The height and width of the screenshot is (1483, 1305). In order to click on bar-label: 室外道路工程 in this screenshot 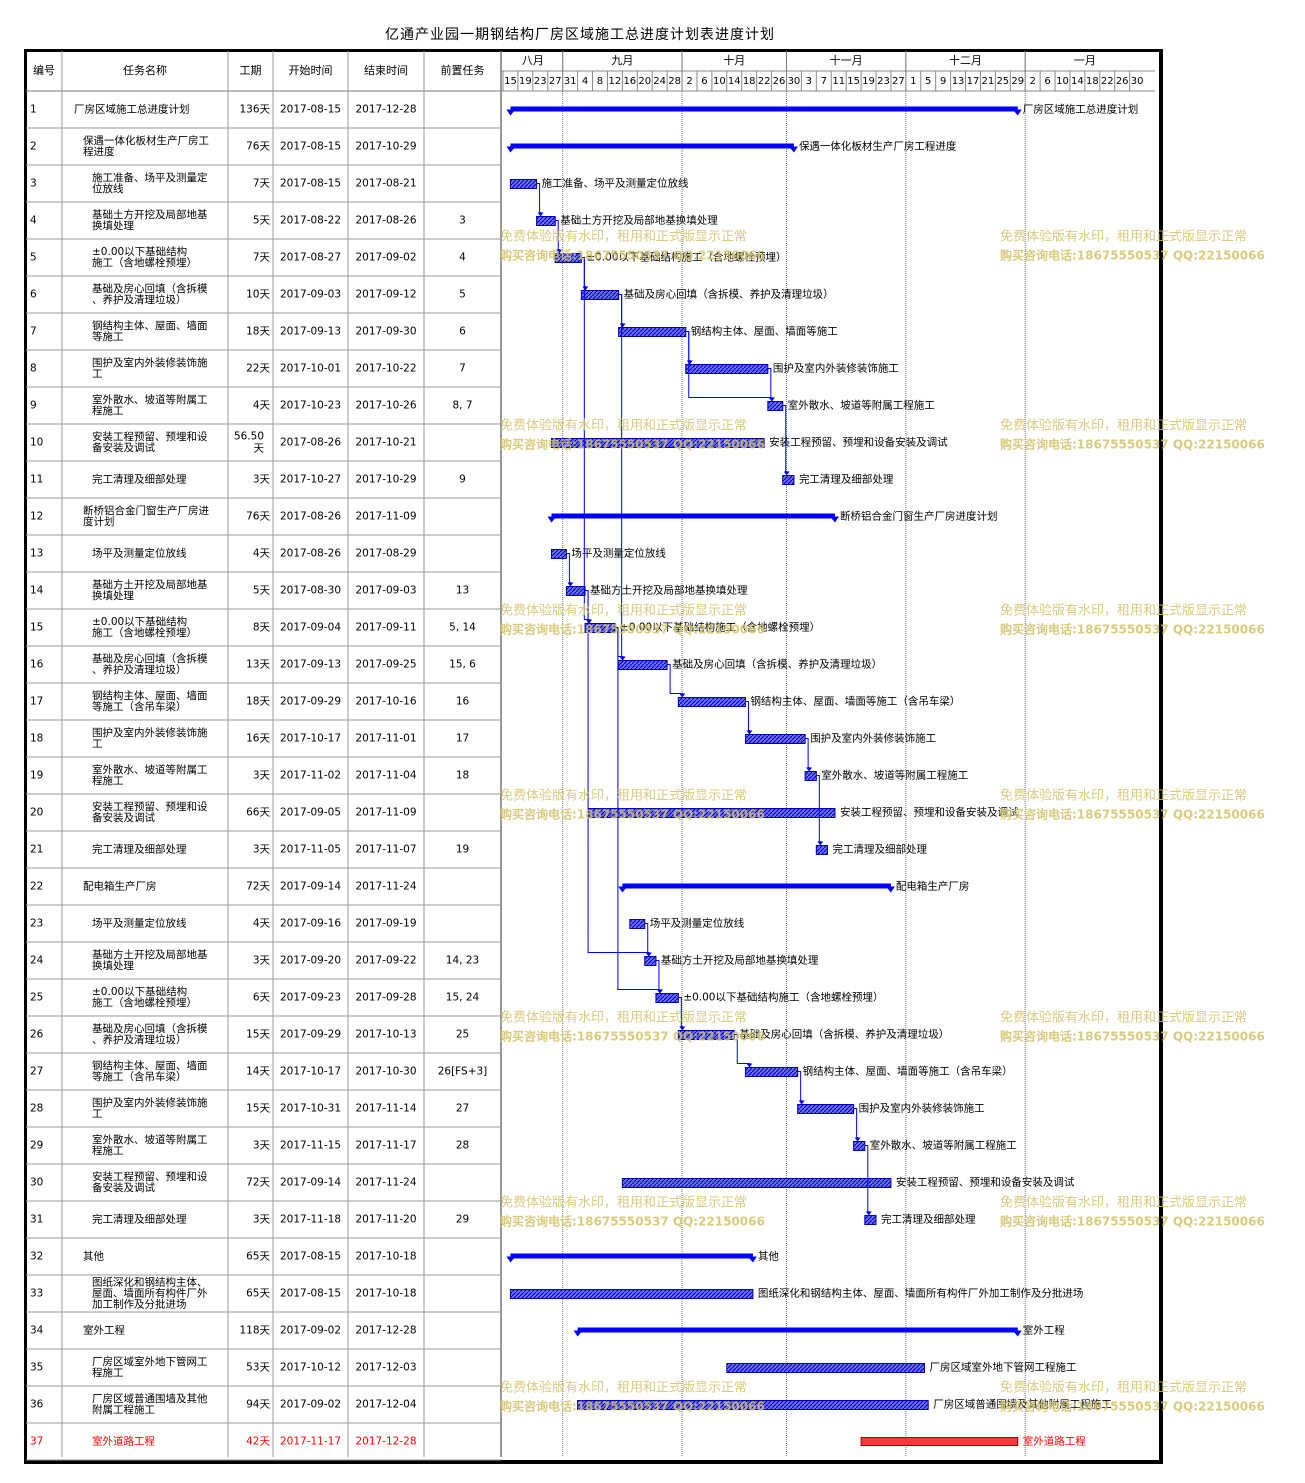, I will do `click(1054, 1441)`.